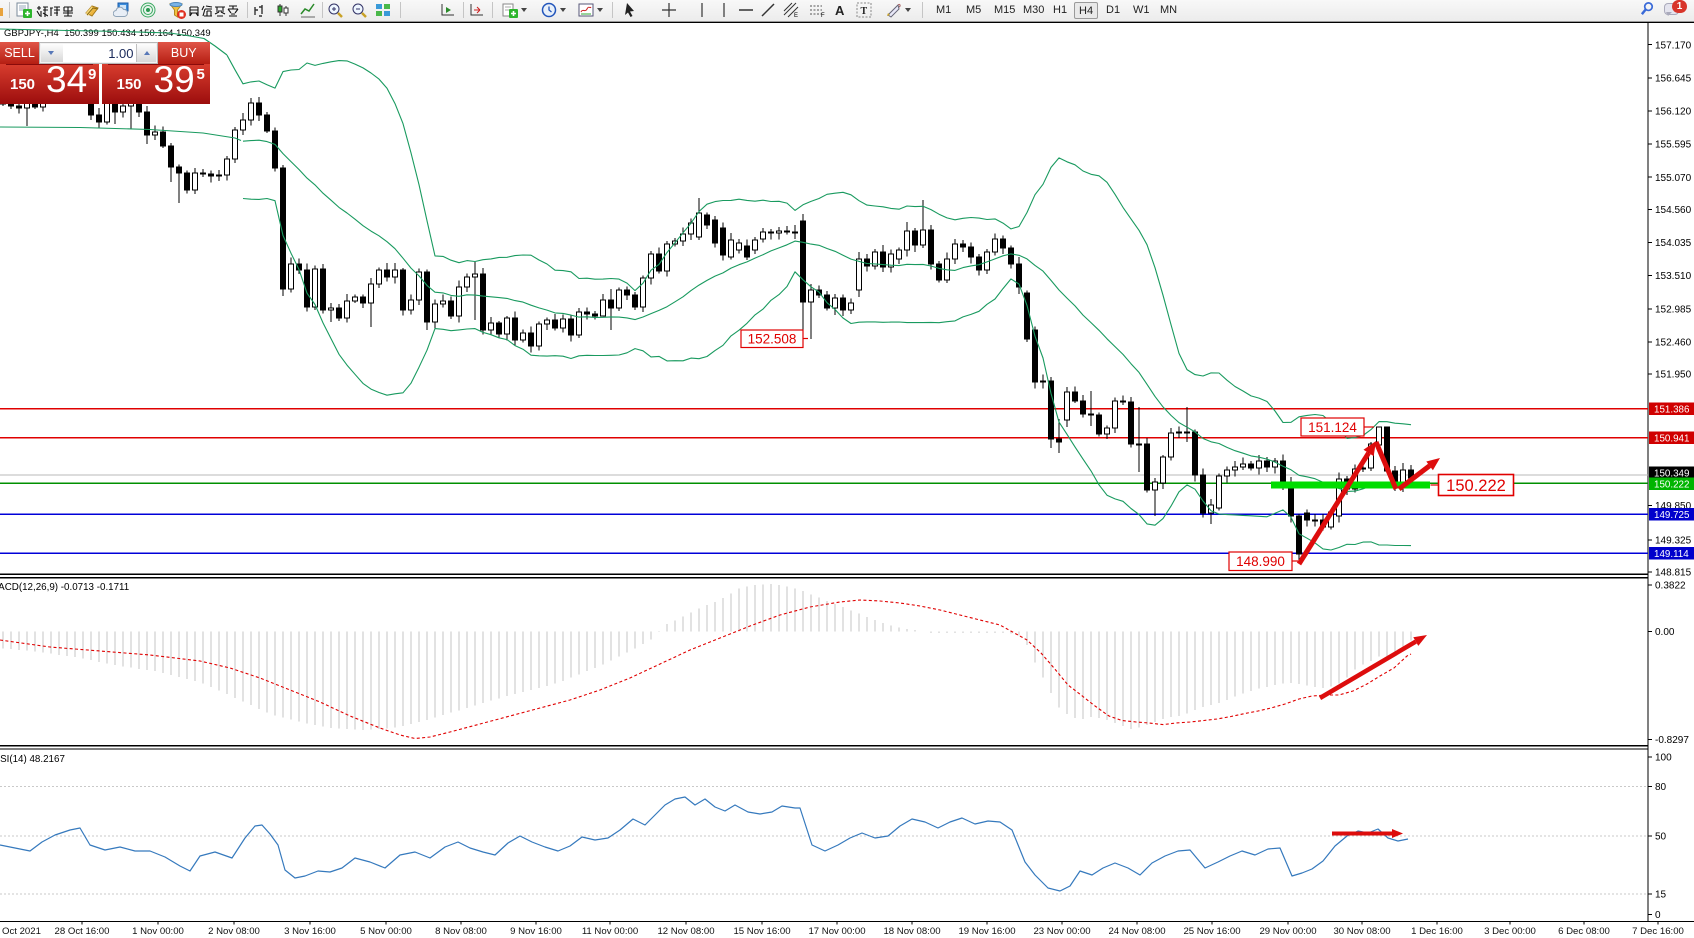 The image size is (1694, 938). What do you see at coordinates (64, 587) in the screenshot?
I see `svg-text: MACD(12,26,9) -0.0713 -0.1711` at bounding box center [64, 587].